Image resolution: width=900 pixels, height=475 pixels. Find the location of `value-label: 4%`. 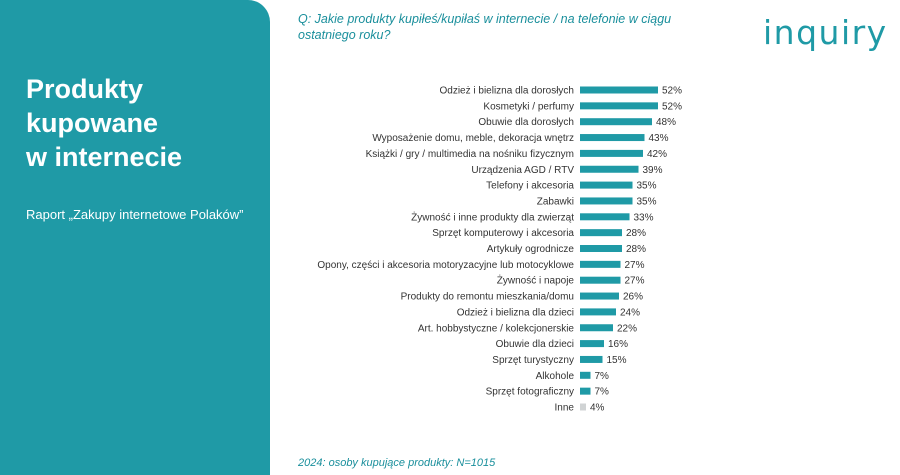

value-label: 4% is located at coordinates (597, 408).